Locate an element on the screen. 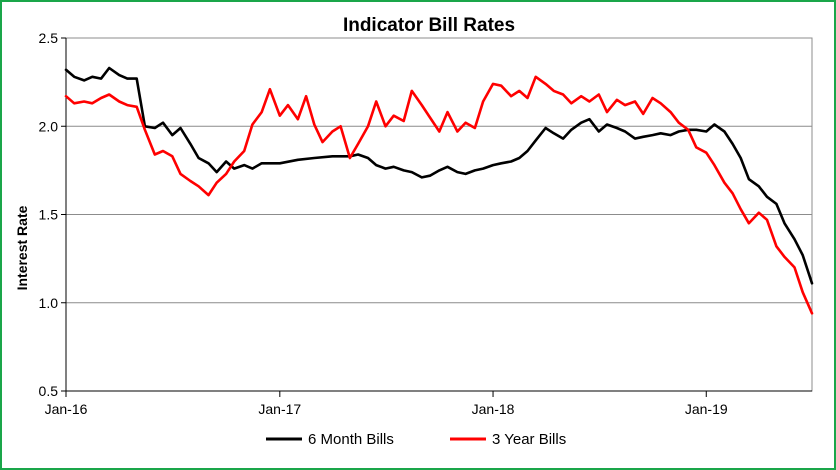 This screenshot has height=470, width=836. y-tick-label: 0.5 is located at coordinates (49, 391).